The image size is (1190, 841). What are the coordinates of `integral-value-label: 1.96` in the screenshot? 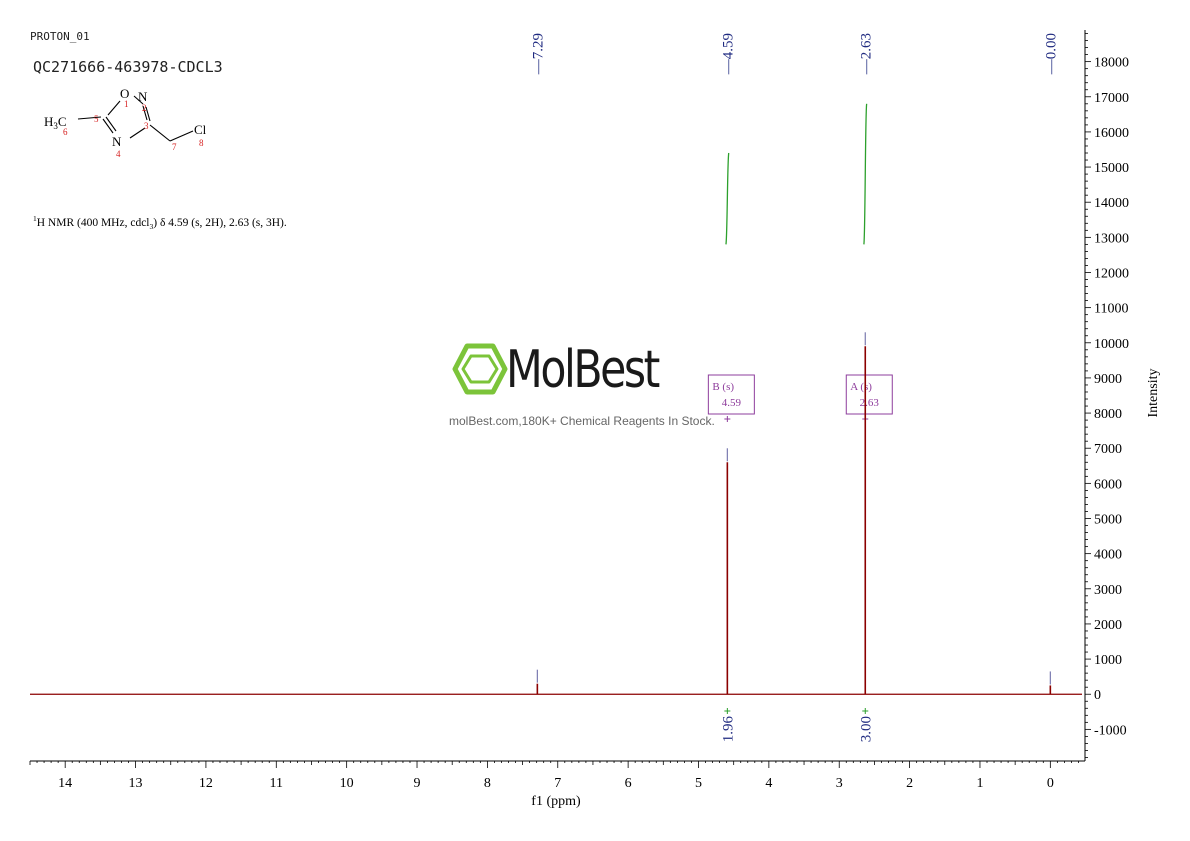 It's located at (728, 729).